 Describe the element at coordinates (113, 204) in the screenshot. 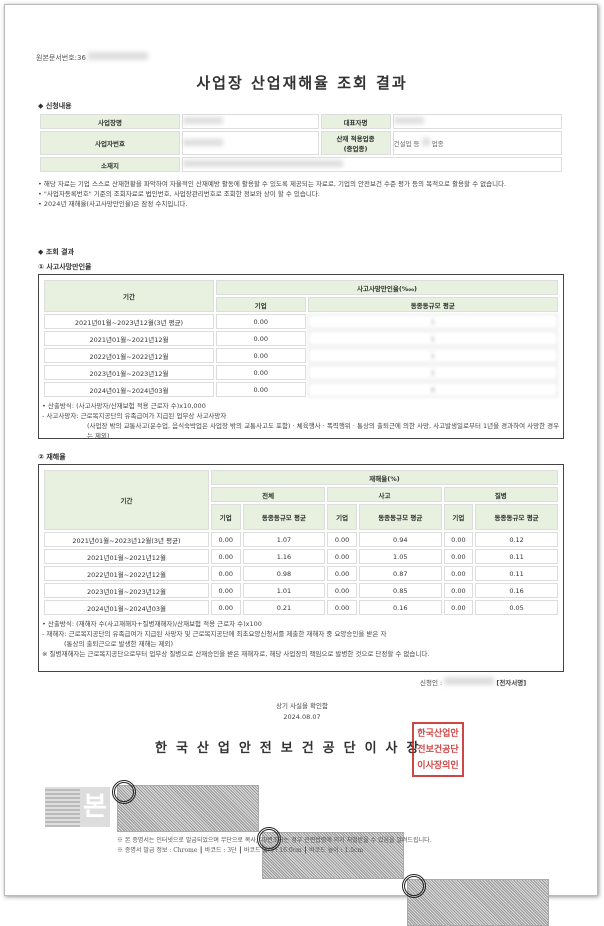

I see `notice: • 2024년 재해율(사고사망만인율)은 잠정 수치입니다.` at that location.